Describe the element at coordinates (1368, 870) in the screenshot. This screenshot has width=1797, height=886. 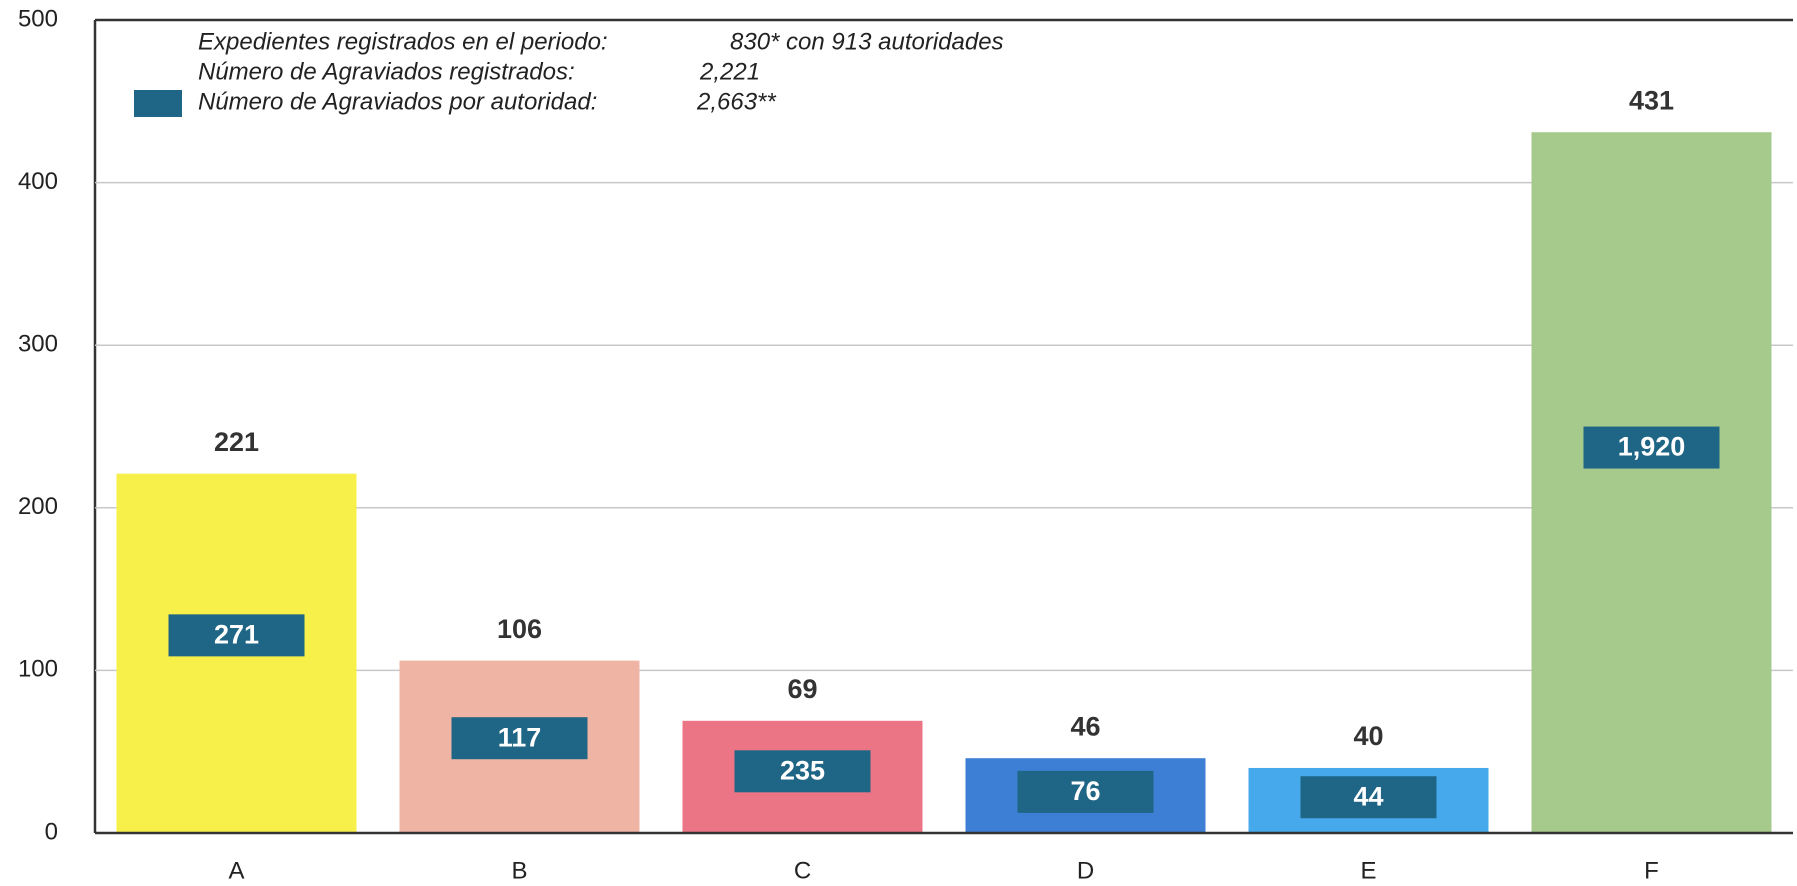
I see `x-tick-label: E` at that location.